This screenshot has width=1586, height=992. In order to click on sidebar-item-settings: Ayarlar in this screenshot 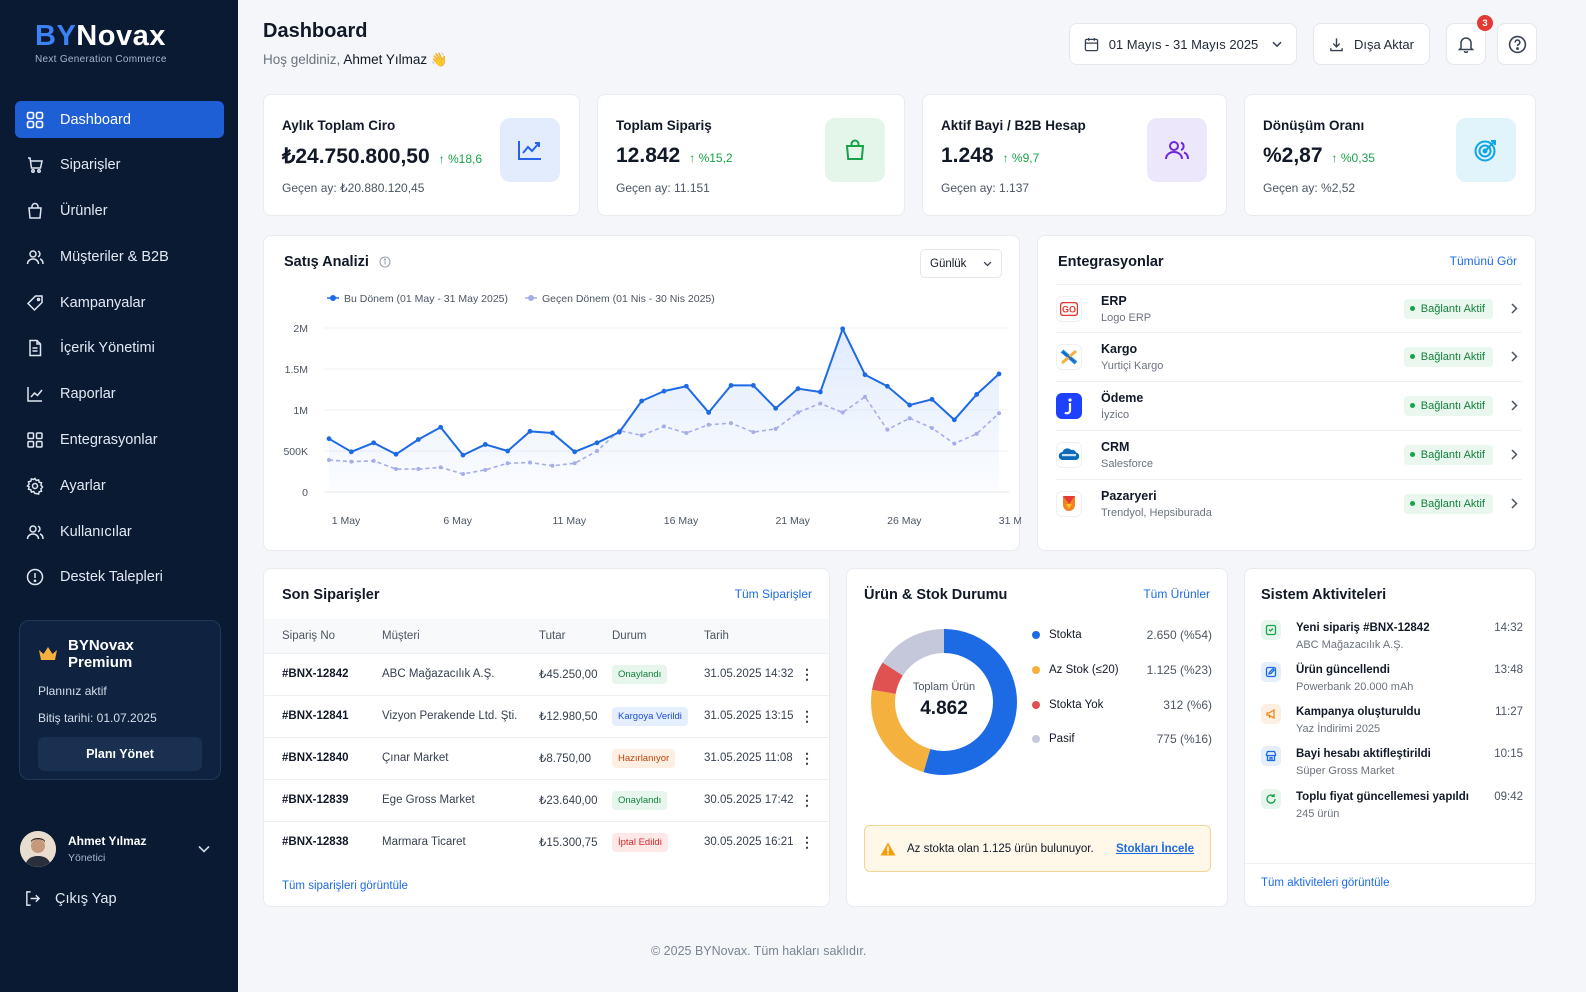, I will do `click(119, 485)`.